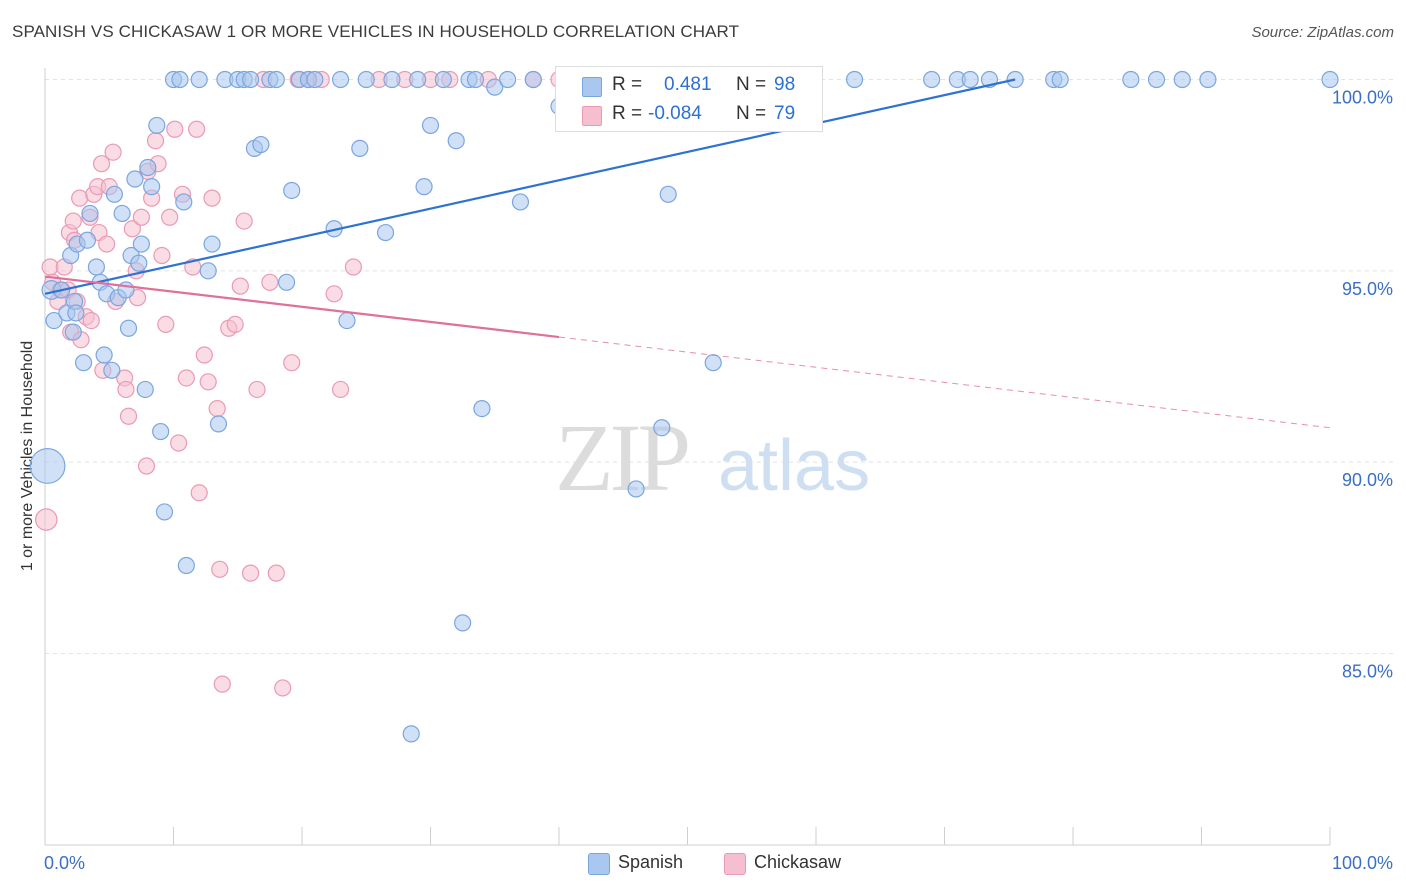 The height and width of the screenshot is (892, 1406). I want to click on source-note: Source: ZipAtlas.com, so click(1322, 32).